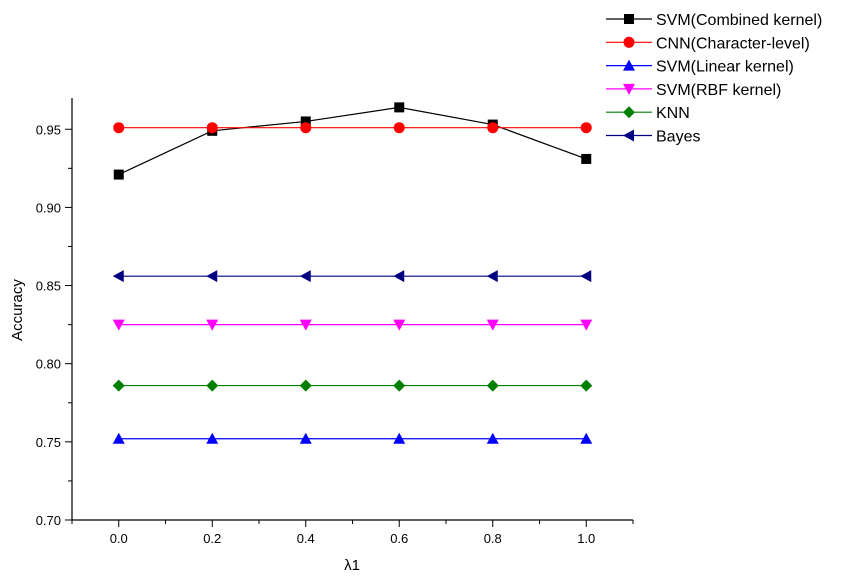 This screenshot has width=862, height=581. I want to click on y-tick-label: 0.75, so click(48, 442).